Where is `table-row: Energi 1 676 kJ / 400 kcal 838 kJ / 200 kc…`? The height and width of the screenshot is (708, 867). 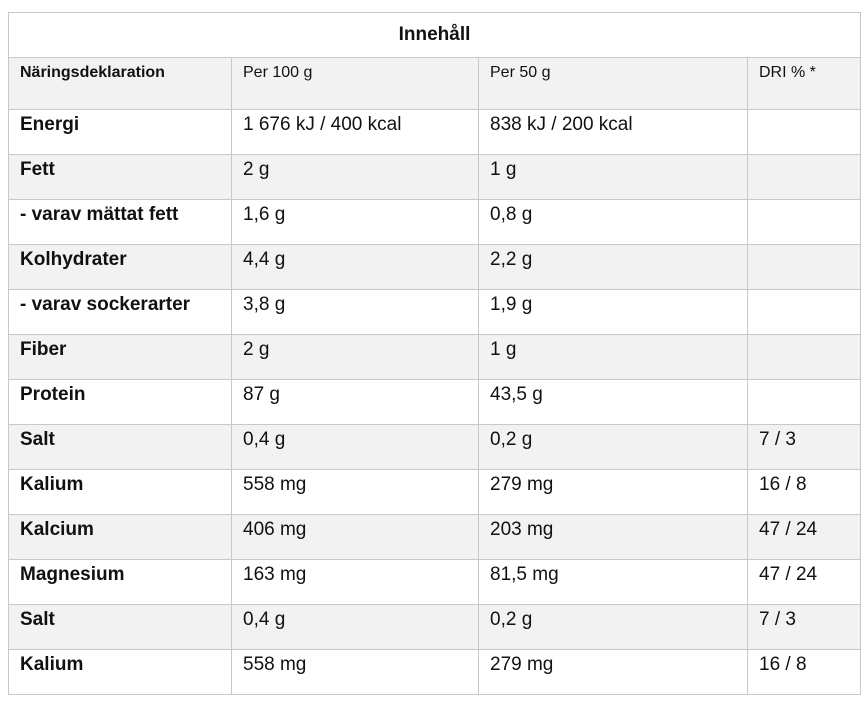
table-row: Energi 1 676 kJ / 400 kcal 838 kJ / 200 kc… is located at coordinates (434, 132).